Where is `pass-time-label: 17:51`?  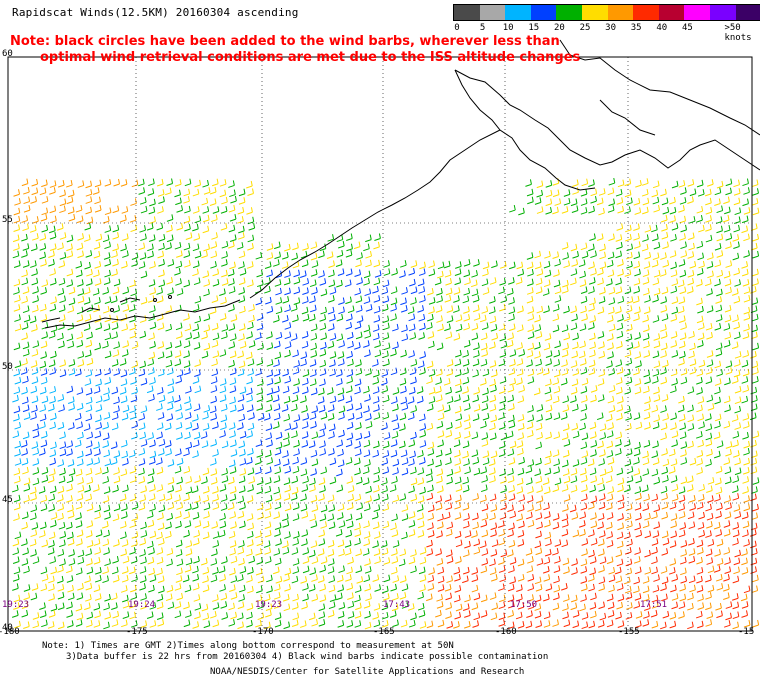
pass-time-label: 17:51 is located at coordinates (654, 605).